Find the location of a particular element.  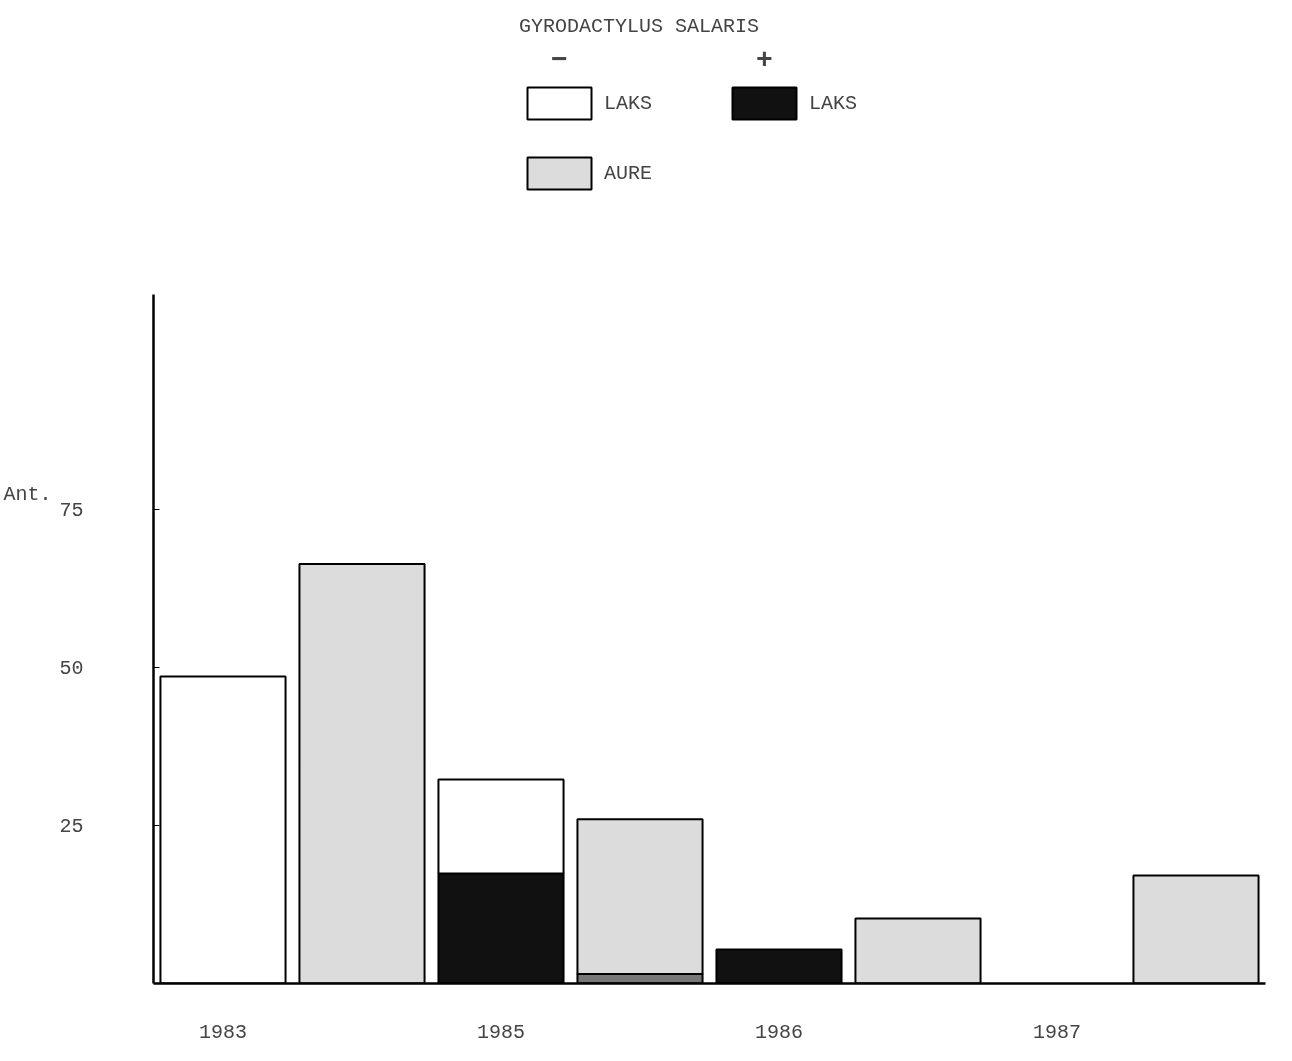

x-tick-label: 1986 is located at coordinates (779, 1032).